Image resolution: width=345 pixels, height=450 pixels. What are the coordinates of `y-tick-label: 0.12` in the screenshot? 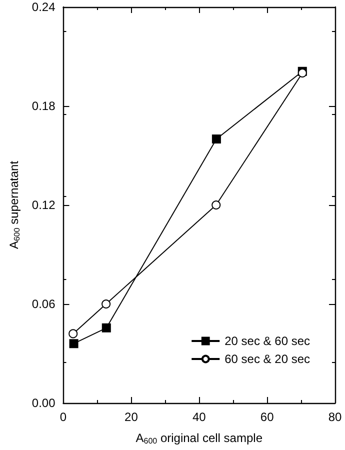 It's located at (44, 205).